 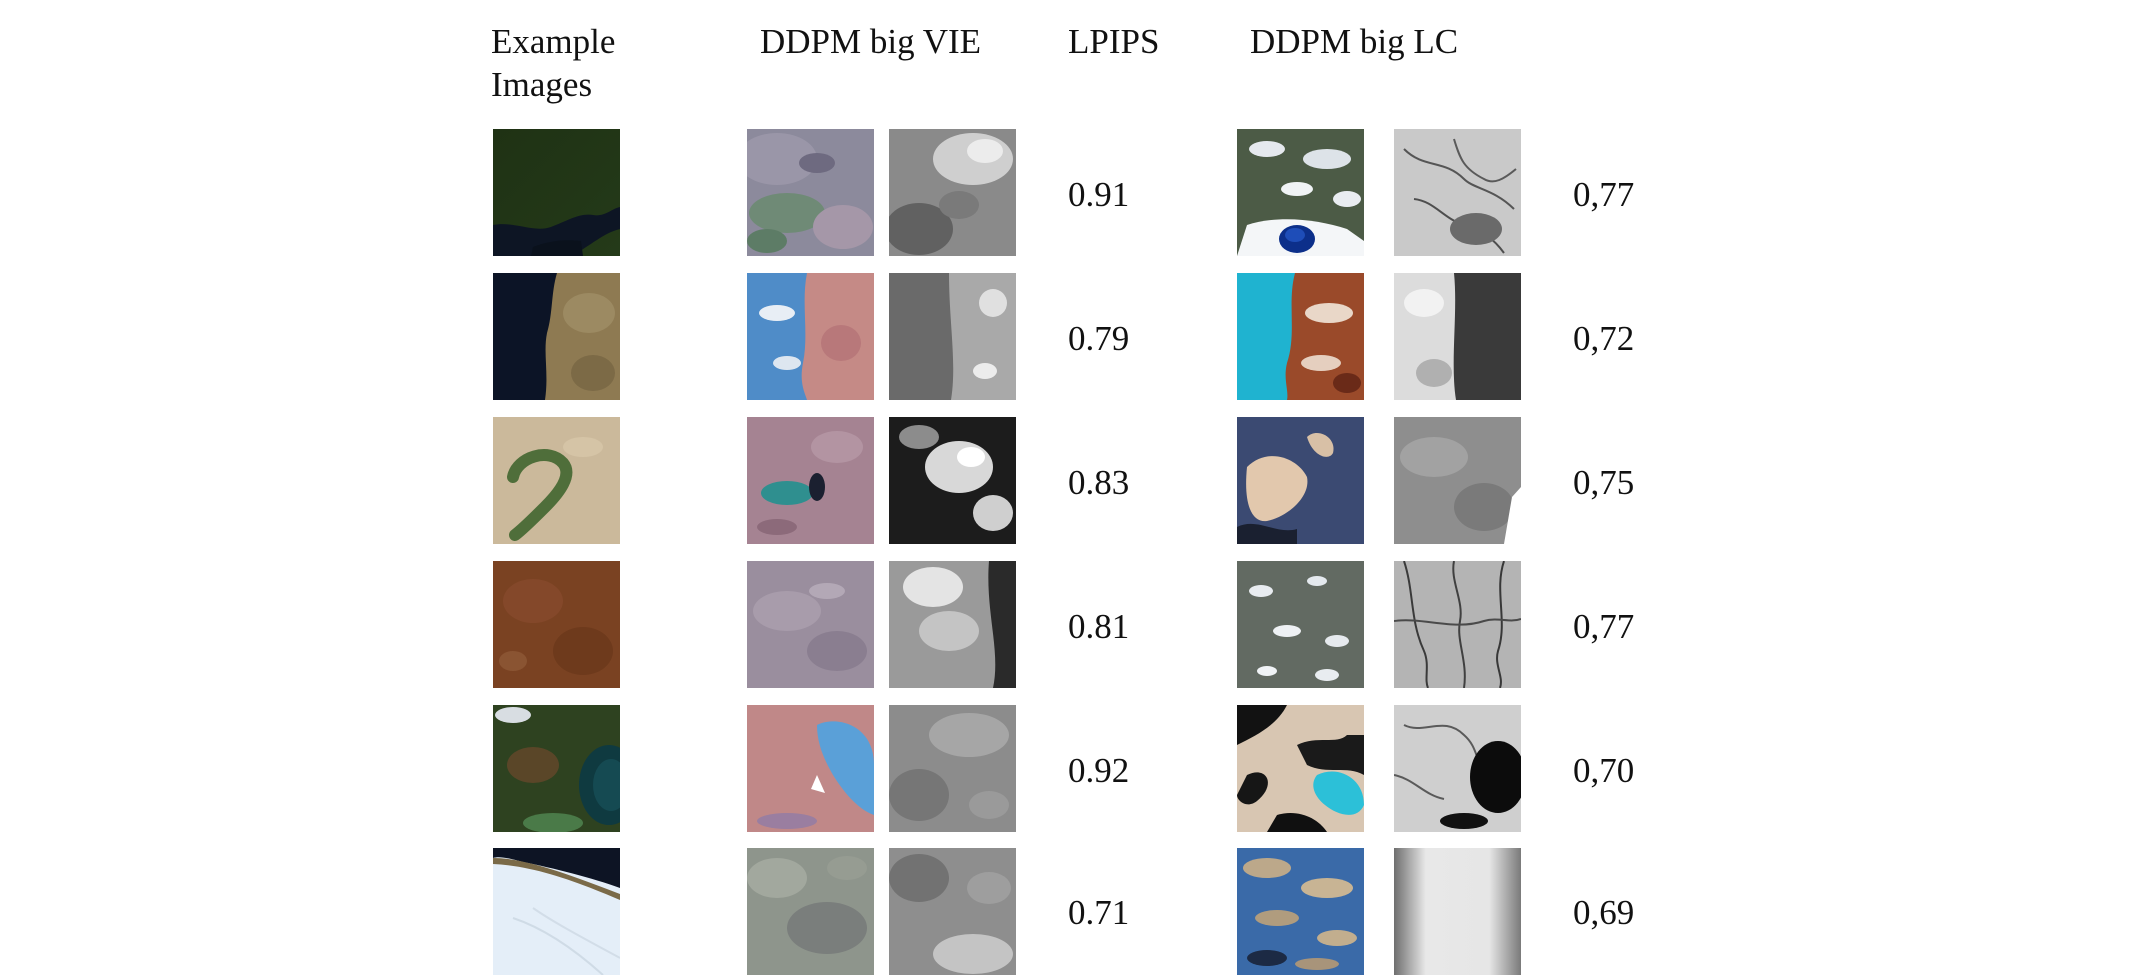 I want to click on example-header-line2: Images, so click(x=542, y=84).